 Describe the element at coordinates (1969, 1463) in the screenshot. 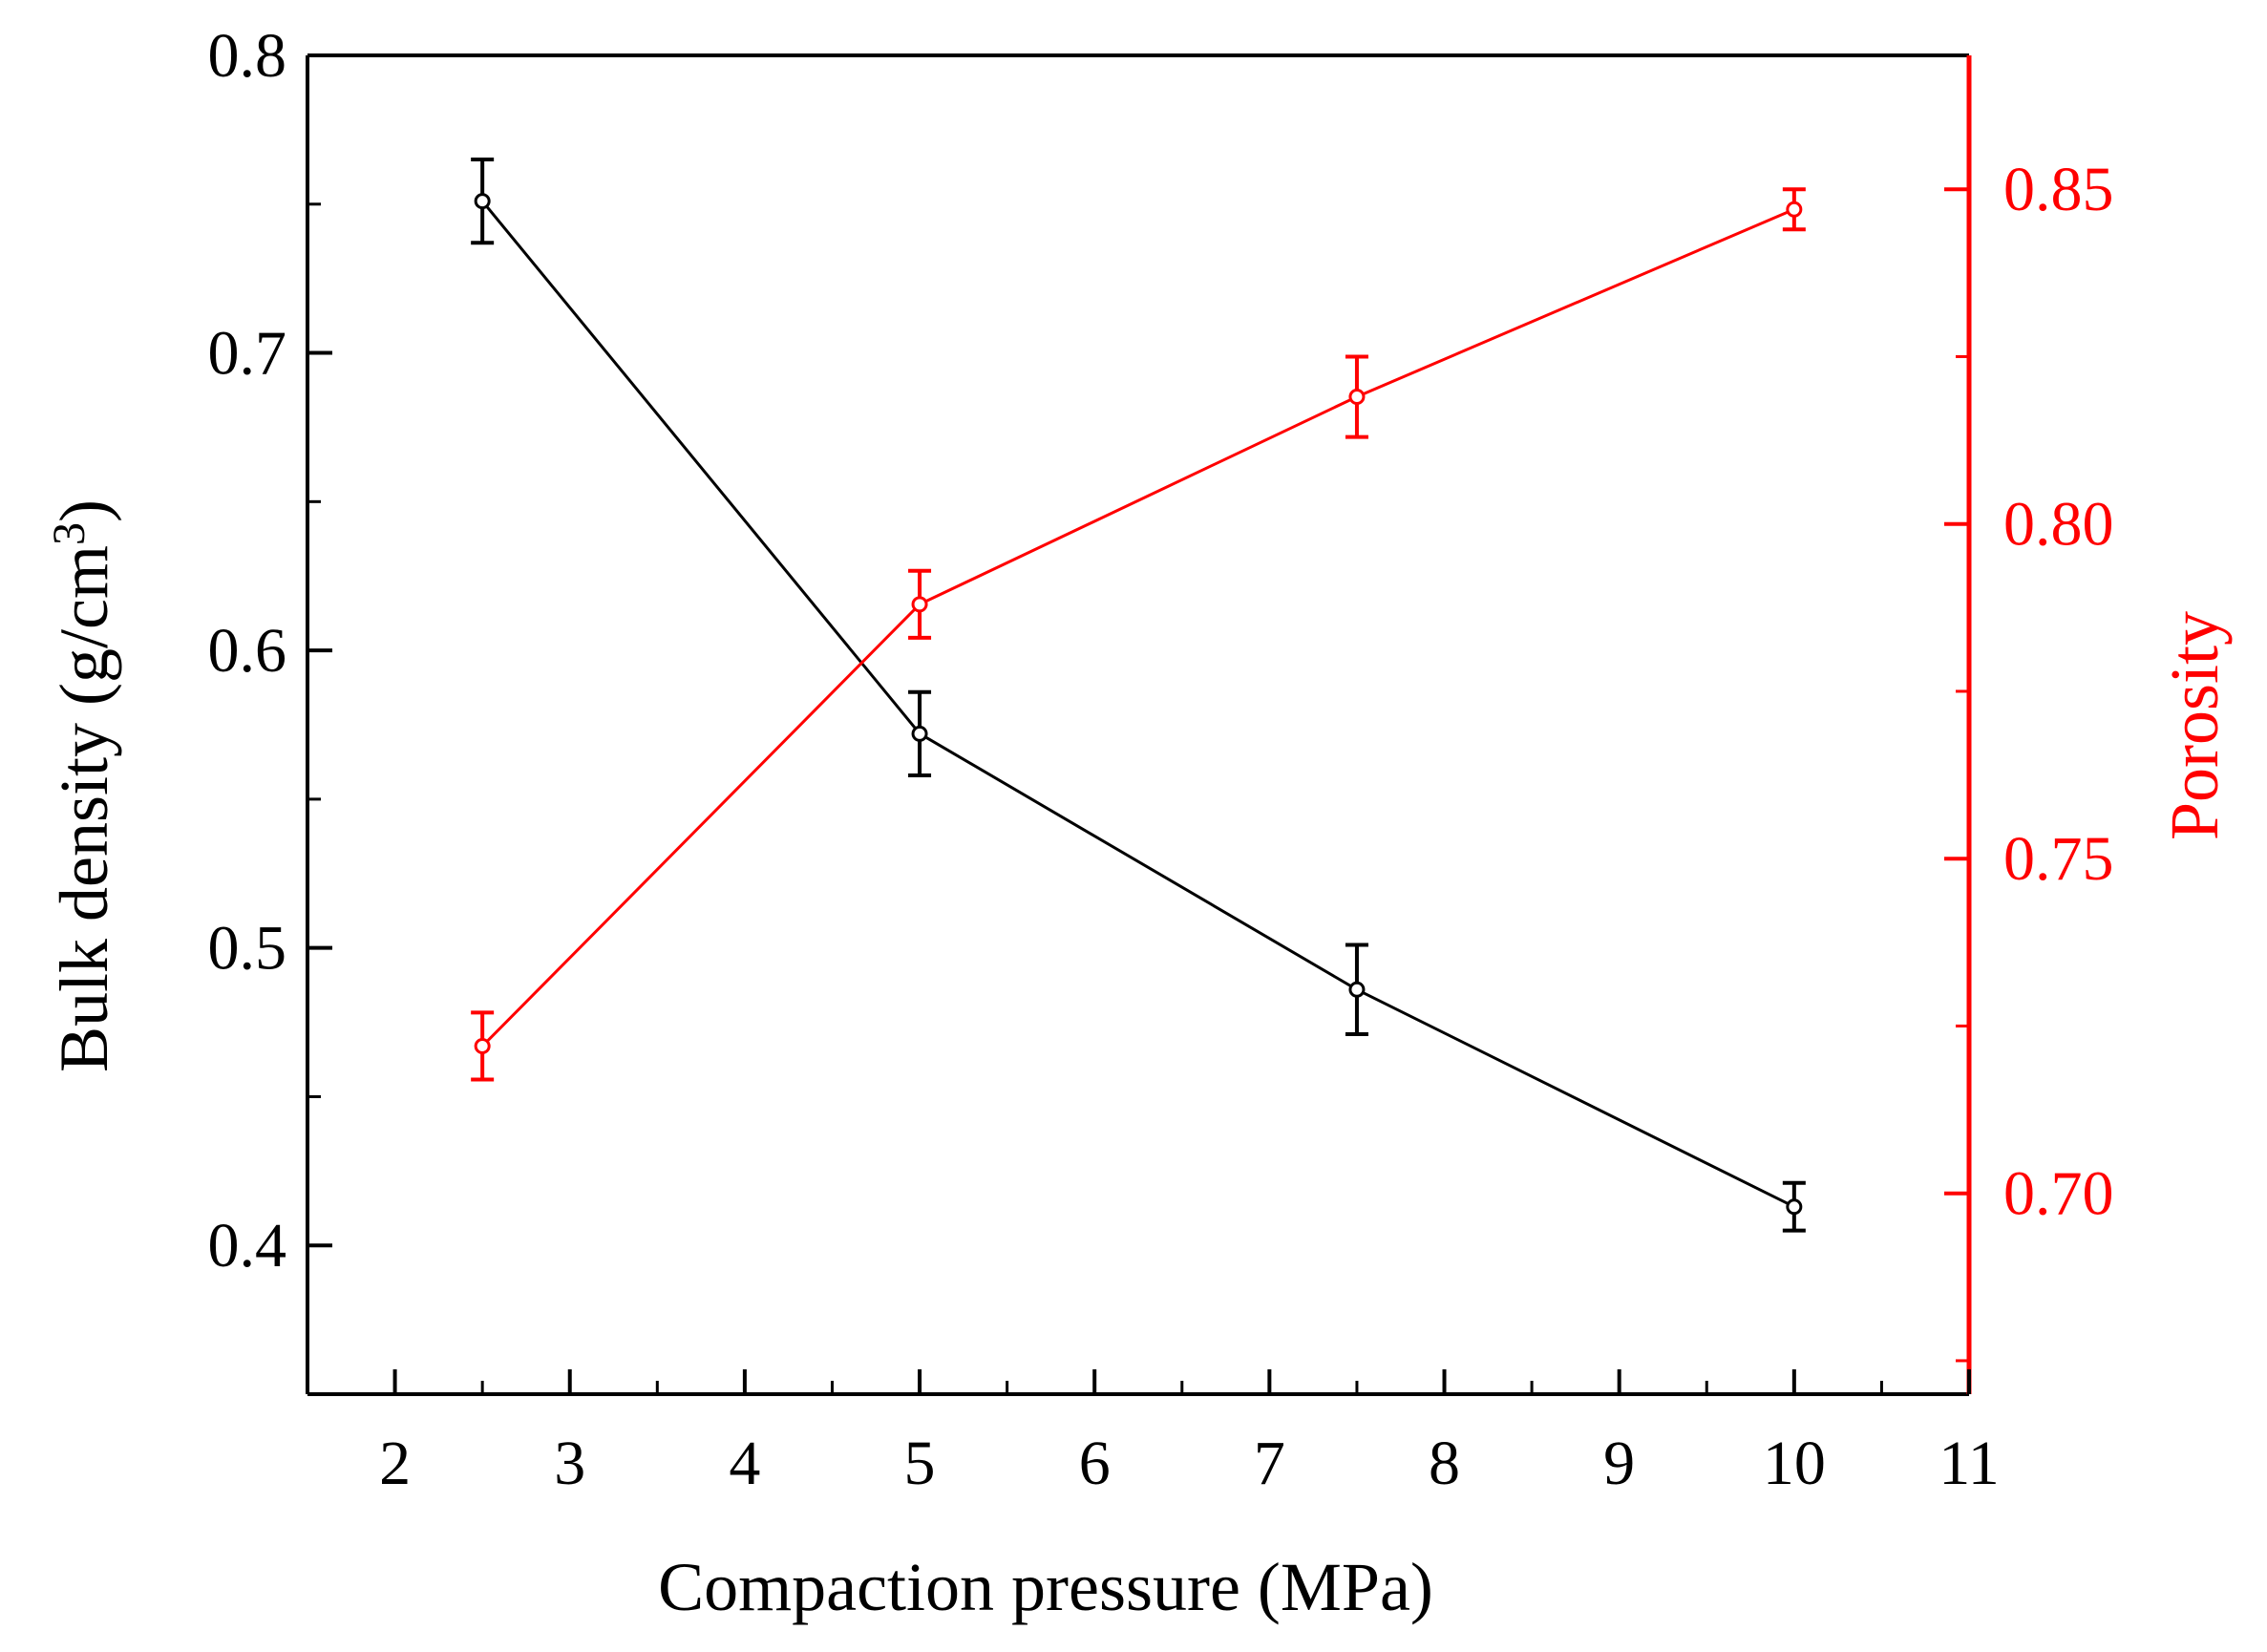

I see `x-tick-label: 11` at that location.